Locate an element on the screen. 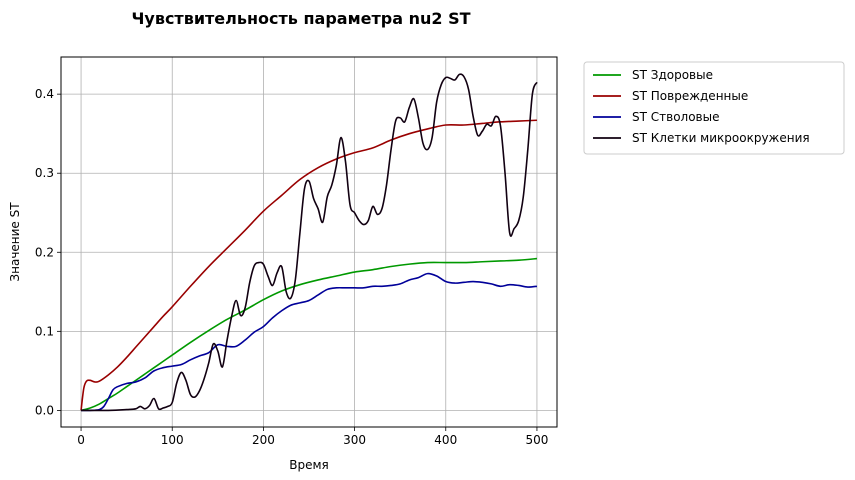 The image size is (855, 480). x-tick-label: 200 is located at coordinates (263, 440).